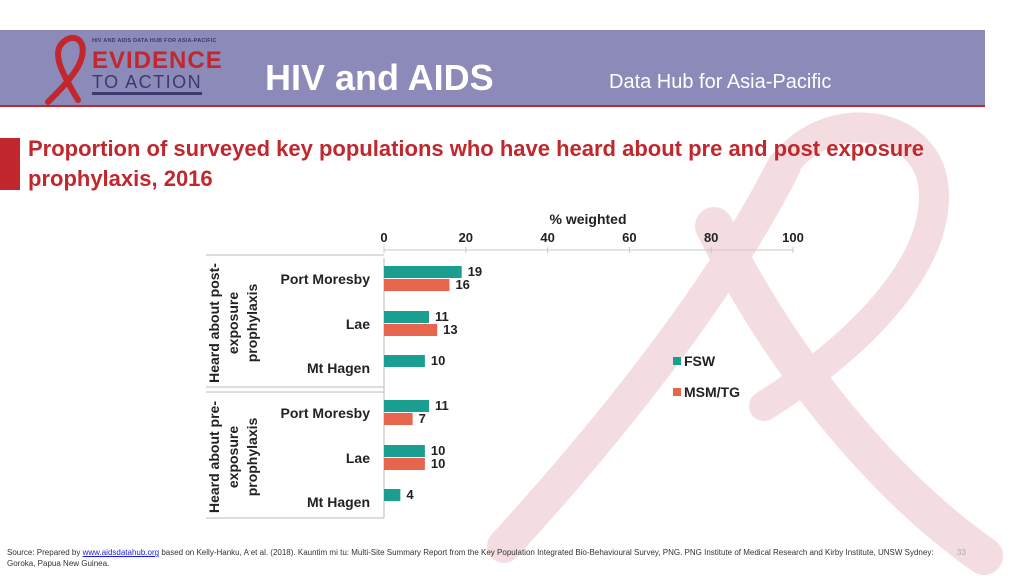  What do you see at coordinates (410, 494) in the screenshot?
I see `data-label: 4` at bounding box center [410, 494].